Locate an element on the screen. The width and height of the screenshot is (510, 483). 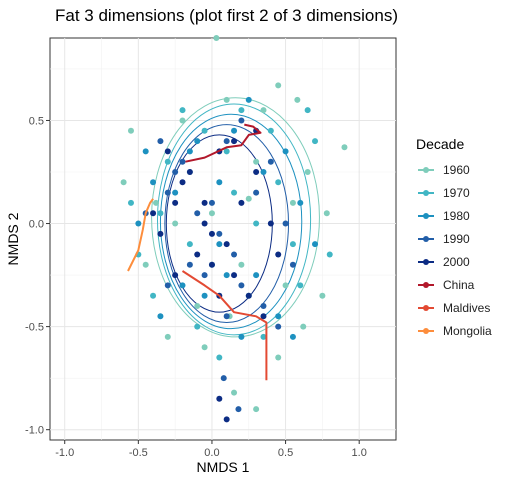
legend-item-1970: 1970 is located at coordinates (463, 192).